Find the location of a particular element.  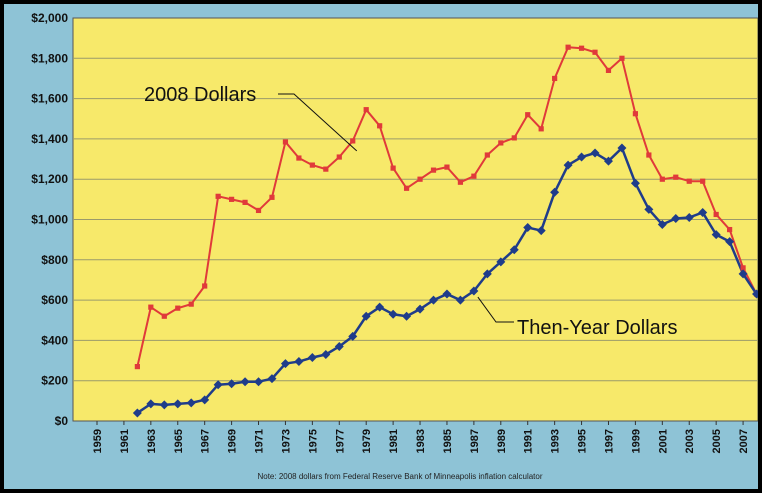

x-tick-label: 1969 is located at coordinates (233, 441).